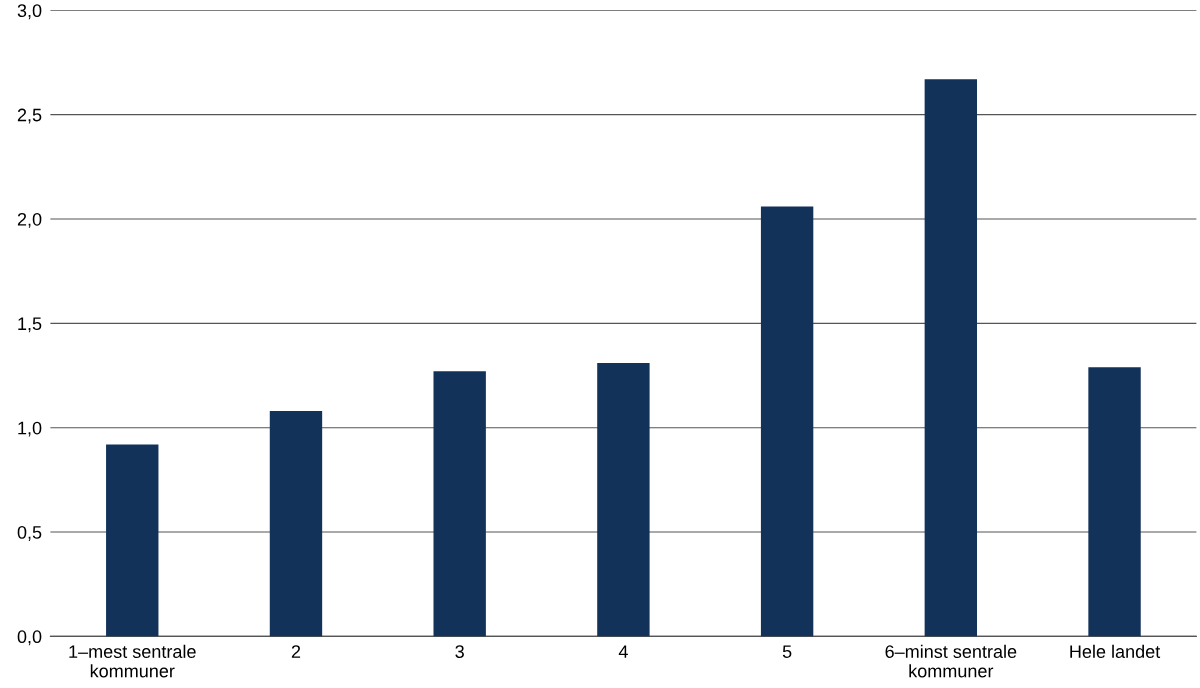  I want to click on y-tick-label: 2,0, so click(29, 220).